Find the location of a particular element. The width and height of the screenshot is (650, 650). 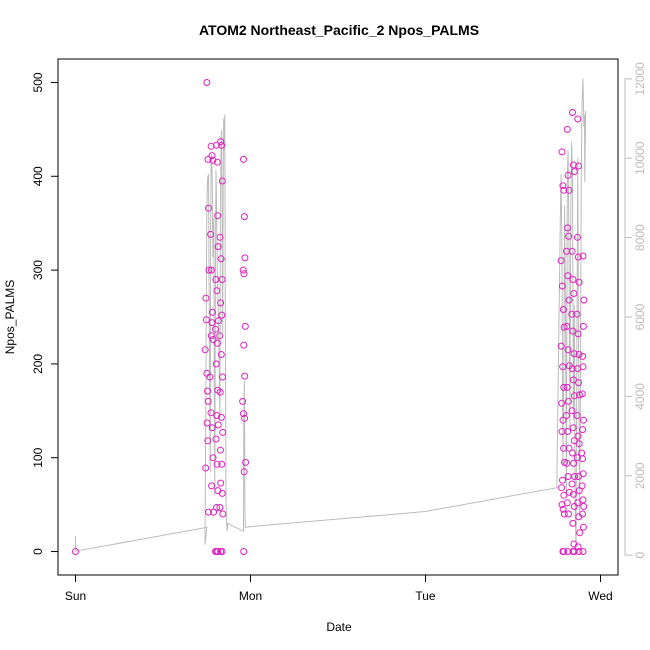

y-right-tick-label: 0 is located at coordinates (640, 554).